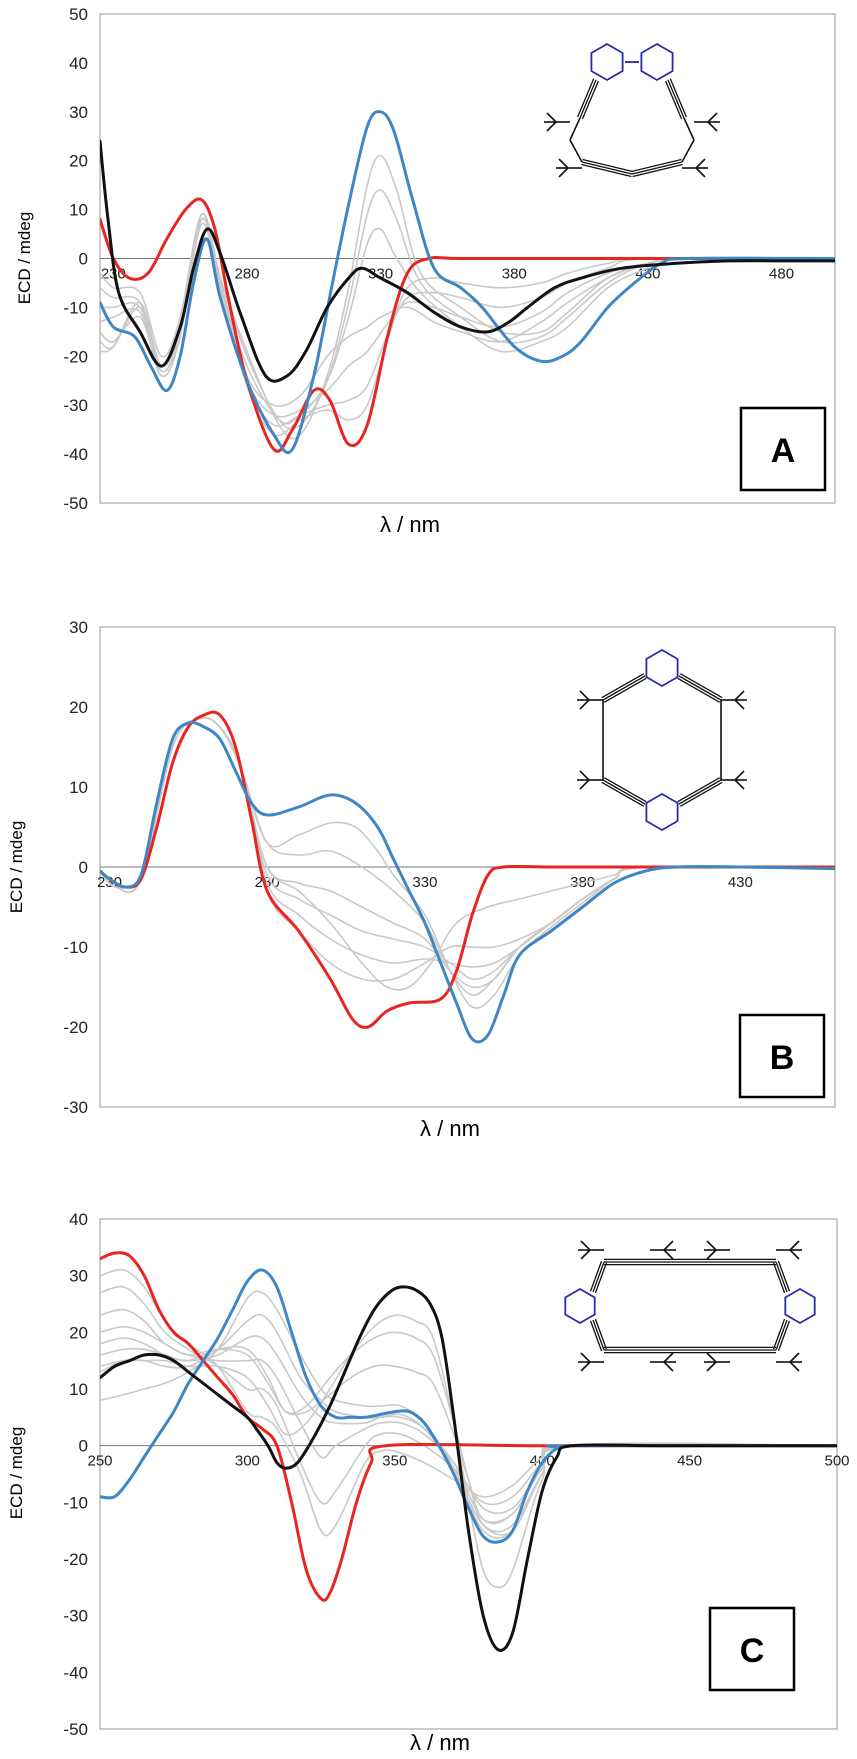  I want to click on x-tick-label: 300, so click(247, 1461).